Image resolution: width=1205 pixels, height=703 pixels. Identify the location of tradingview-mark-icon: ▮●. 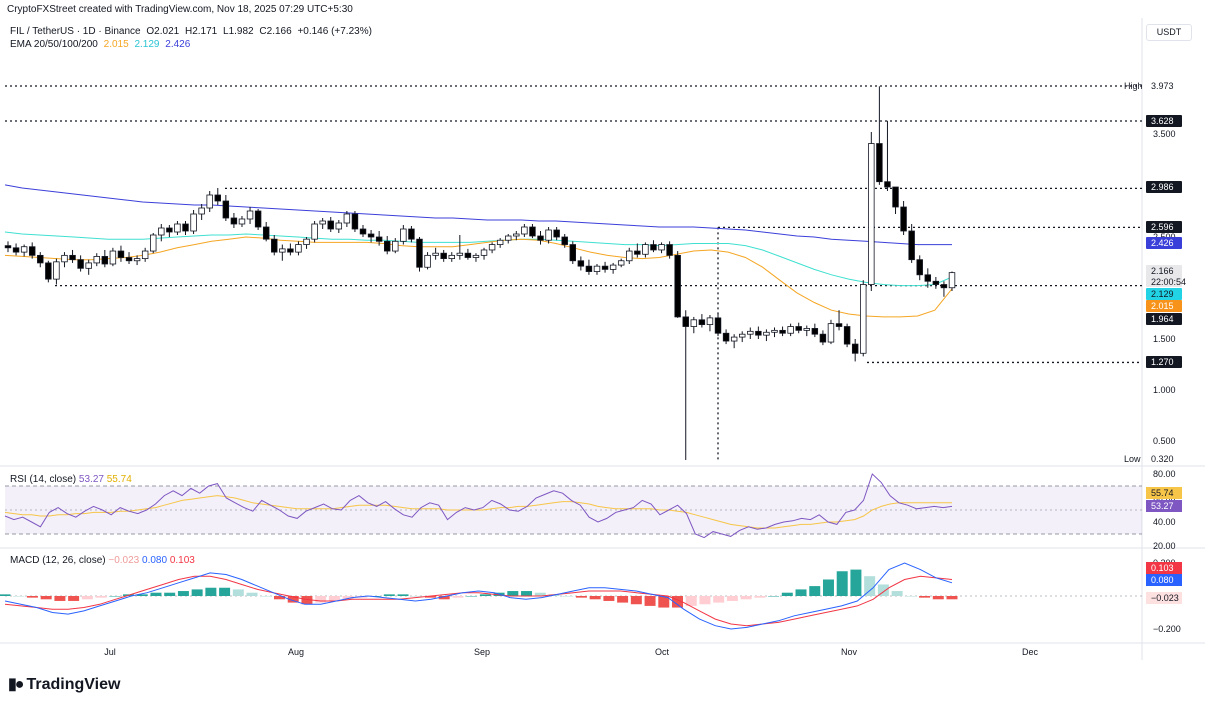
(16, 684).